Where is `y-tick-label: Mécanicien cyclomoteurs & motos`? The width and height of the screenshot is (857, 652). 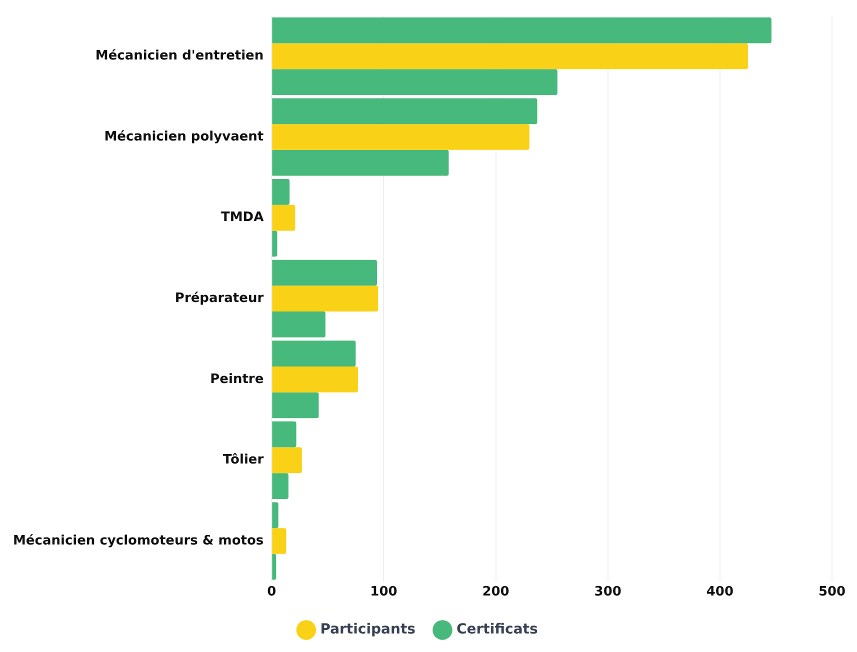 y-tick-label: Mécanicien cyclomoteurs & motos is located at coordinates (138, 540).